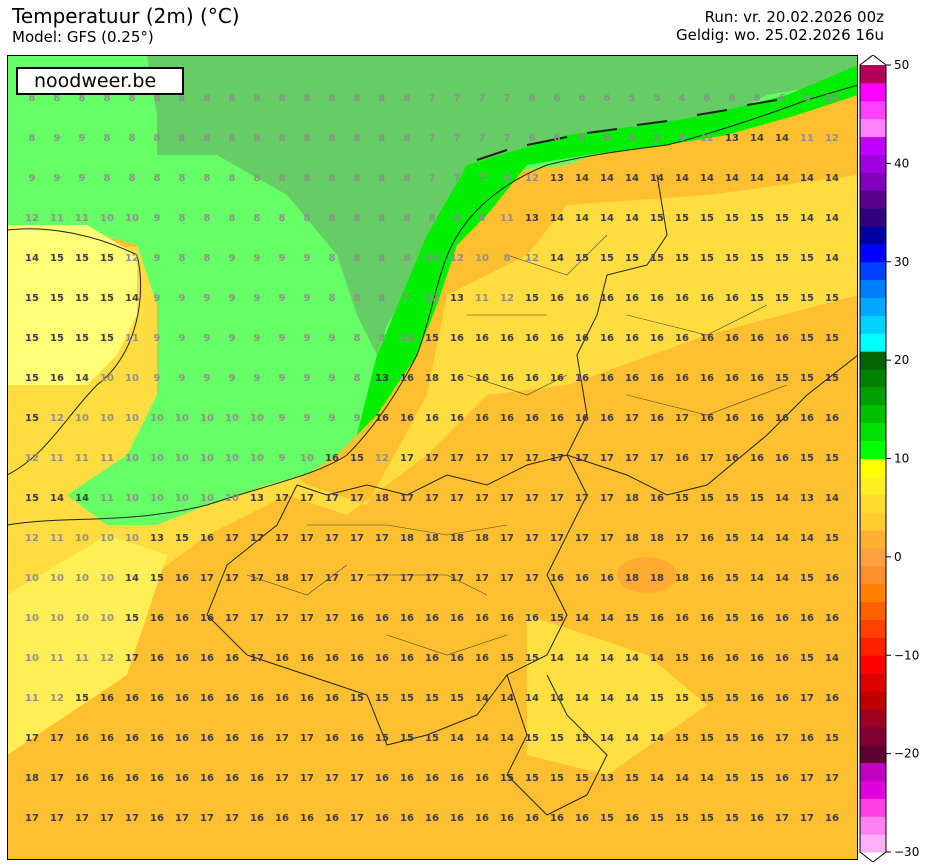  What do you see at coordinates (126, 16) in the screenshot?
I see `chart-title: Temperatuur (2m) (°C)` at bounding box center [126, 16].